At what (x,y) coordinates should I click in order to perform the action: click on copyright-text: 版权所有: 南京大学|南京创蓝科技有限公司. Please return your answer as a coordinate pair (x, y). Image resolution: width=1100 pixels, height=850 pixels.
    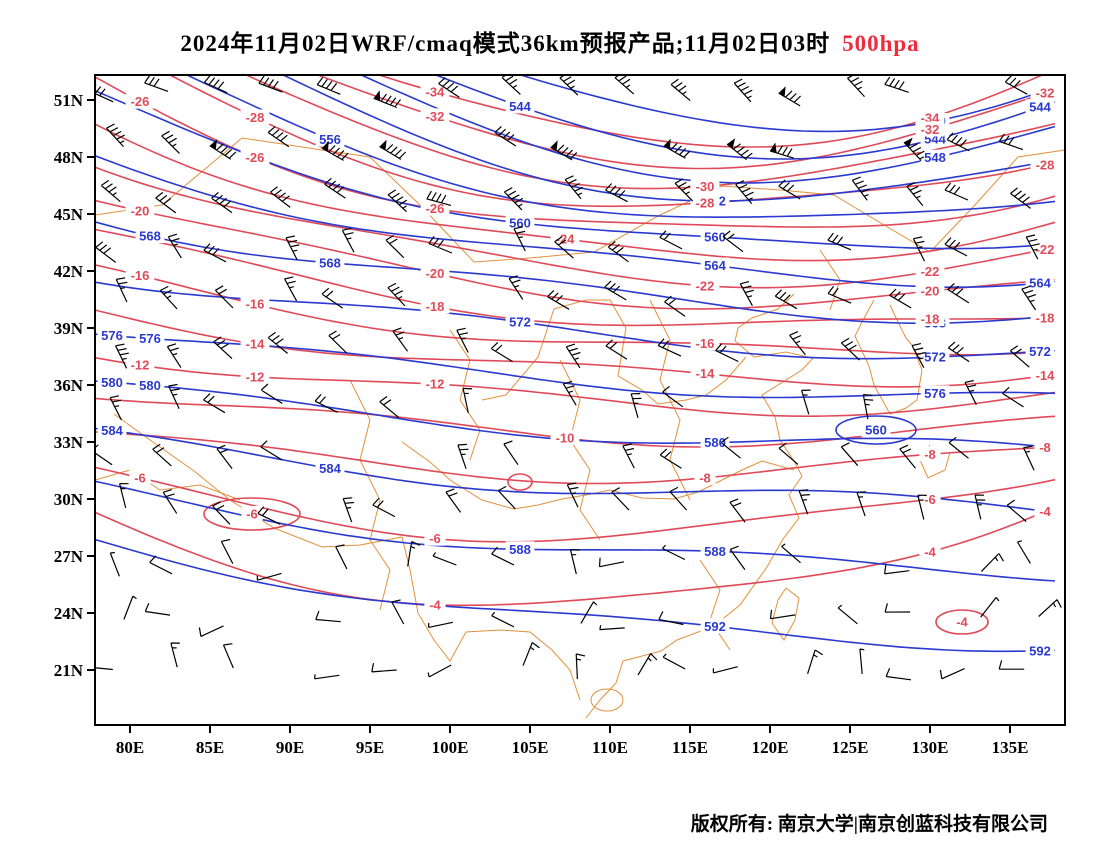
    Looking at the image, I should click on (869, 824).